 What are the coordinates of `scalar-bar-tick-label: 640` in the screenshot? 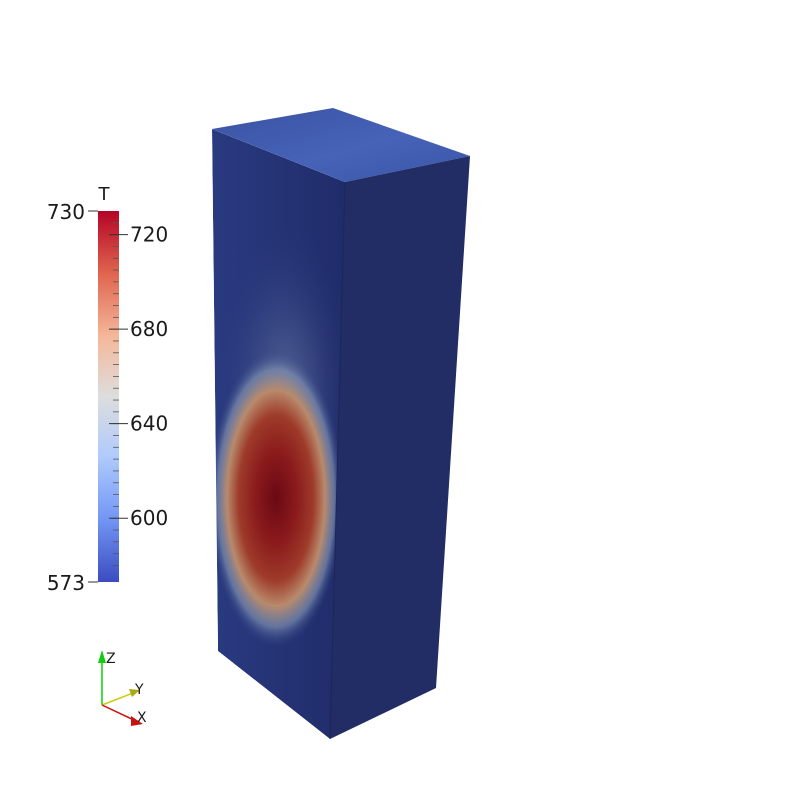 It's located at (149, 424).